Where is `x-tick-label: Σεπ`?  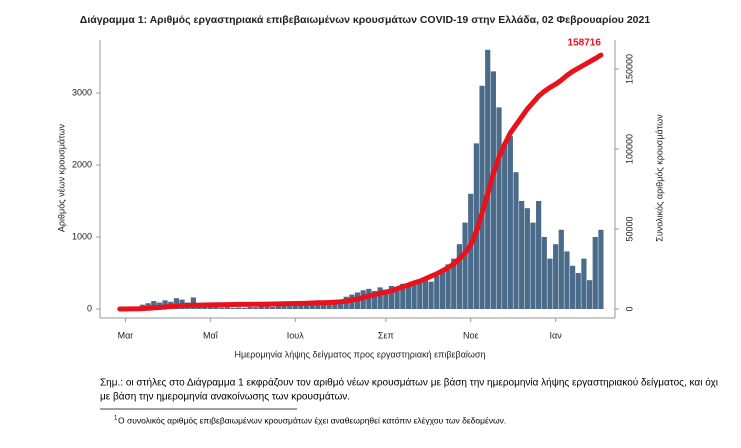
x-tick-label: Σεπ is located at coordinates (386, 335).